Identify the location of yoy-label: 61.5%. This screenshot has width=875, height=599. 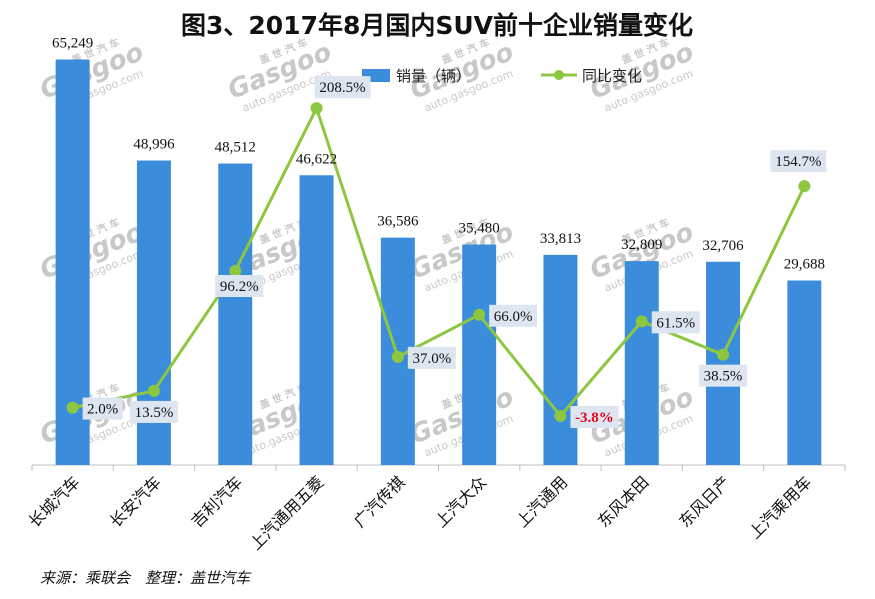
(675, 322).